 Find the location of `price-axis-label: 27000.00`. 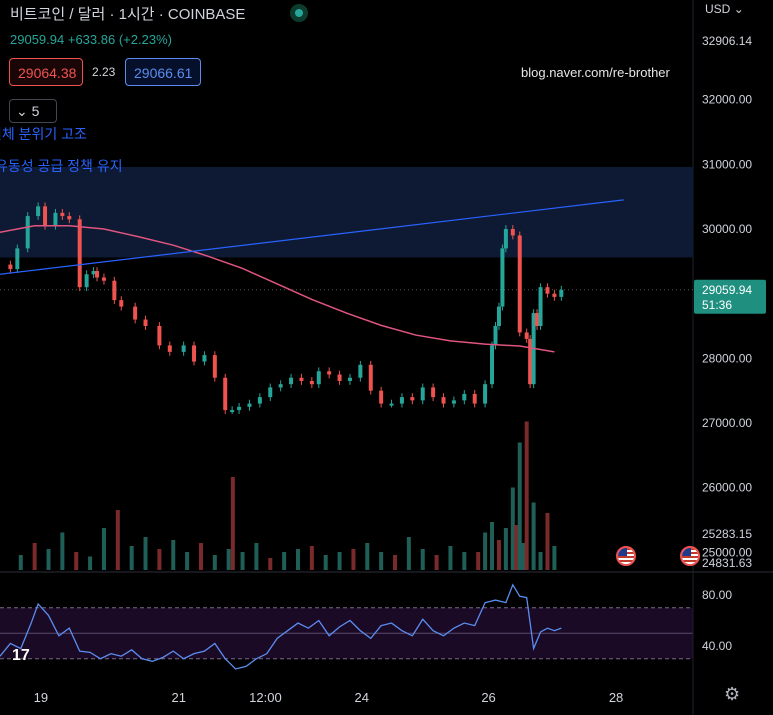

price-axis-label: 27000.00 is located at coordinates (727, 423).